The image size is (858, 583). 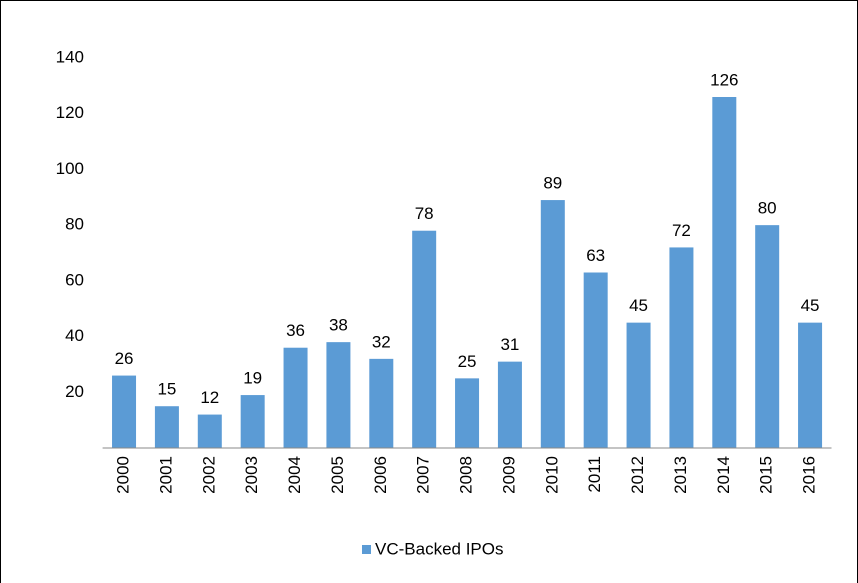 What do you see at coordinates (74, 335) in the screenshot?
I see `y-tick-label: 40` at bounding box center [74, 335].